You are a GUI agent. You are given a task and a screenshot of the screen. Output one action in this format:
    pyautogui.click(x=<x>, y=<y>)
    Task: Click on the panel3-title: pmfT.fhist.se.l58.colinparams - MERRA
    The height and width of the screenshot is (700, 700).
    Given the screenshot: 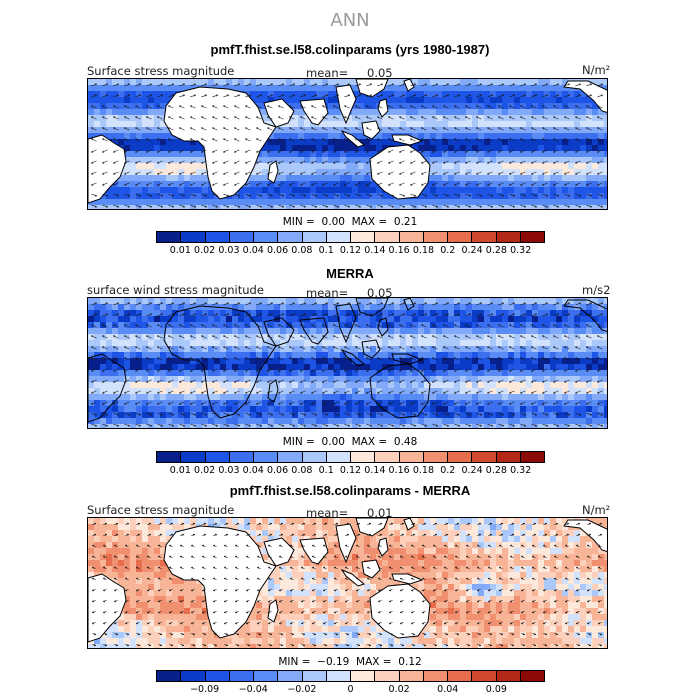 What is the action you would take?
    pyautogui.click(x=350, y=490)
    